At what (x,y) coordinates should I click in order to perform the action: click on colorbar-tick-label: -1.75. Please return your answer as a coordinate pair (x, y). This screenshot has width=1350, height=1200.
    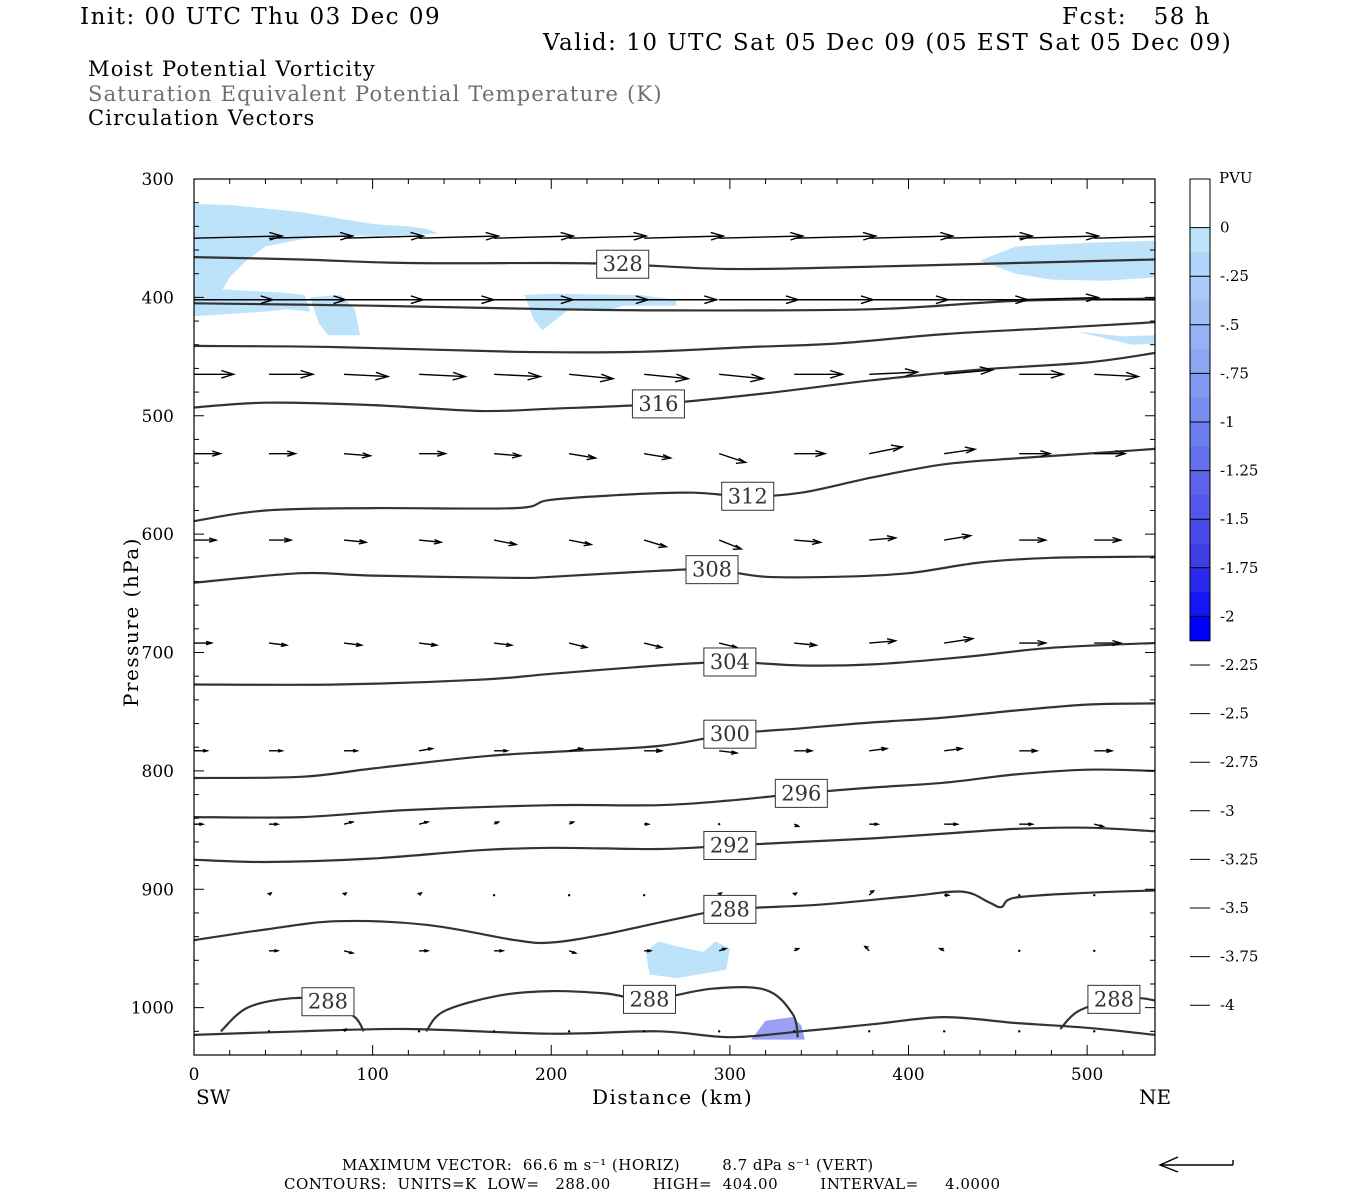
    Looking at the image, I should click on (1239, 568).